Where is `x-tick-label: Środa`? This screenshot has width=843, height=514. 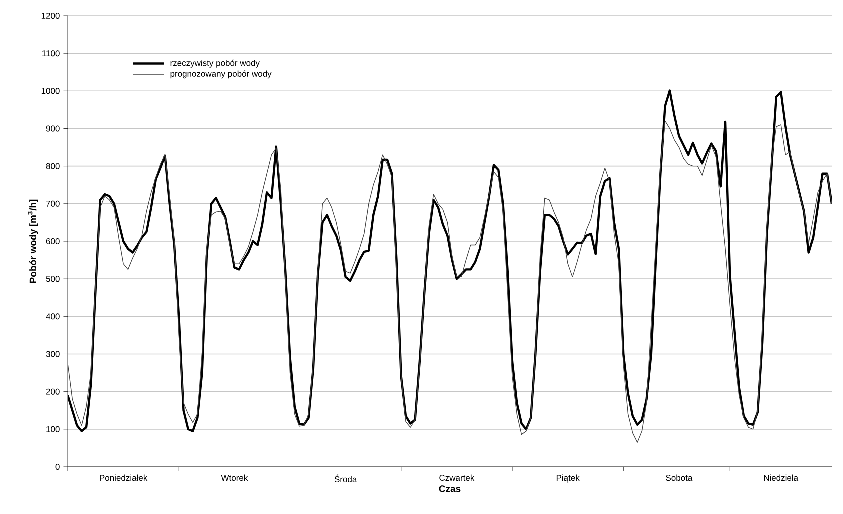 x-tick-label: Środa is located at coordinates (346, 478).